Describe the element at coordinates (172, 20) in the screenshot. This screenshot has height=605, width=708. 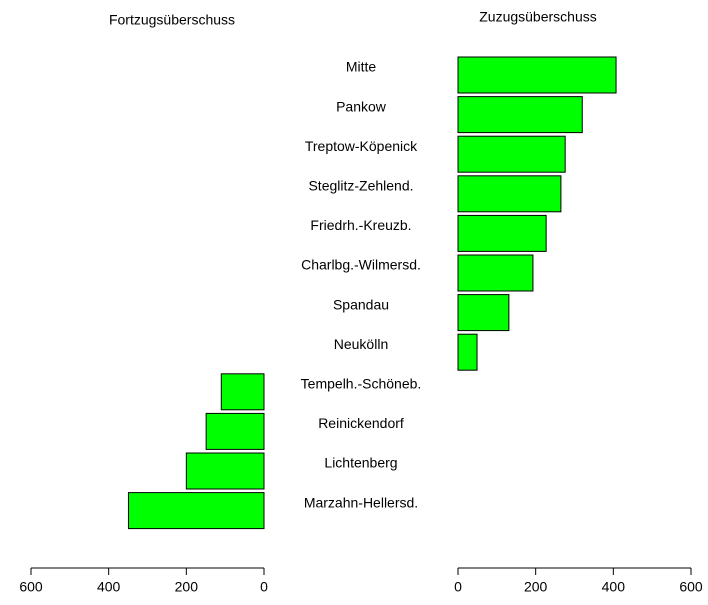
I see `panel-title: Fortzugsüberschuss` at that location.